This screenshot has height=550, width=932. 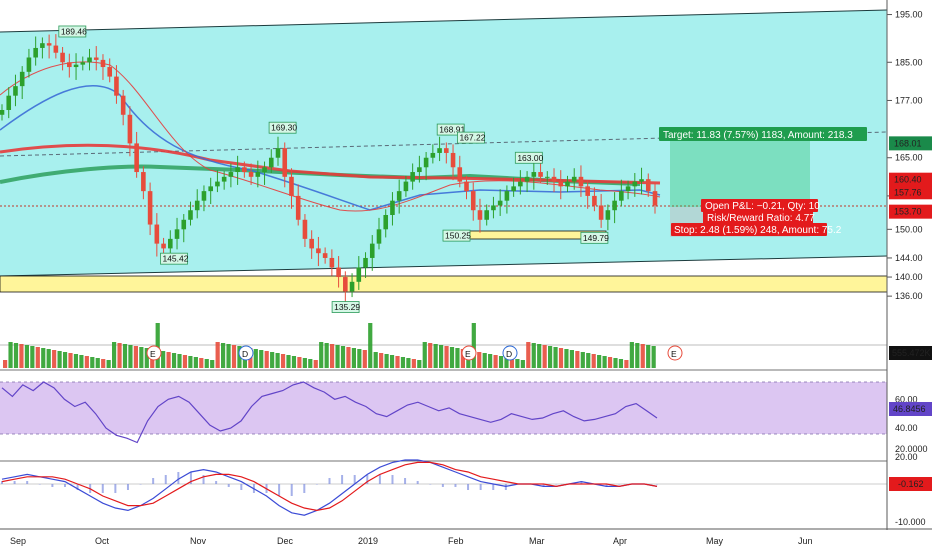 What do you see at coordinates (674, 354) in the screenshot?
I see `earnings-marker: E` at bounding box center [674, 354].